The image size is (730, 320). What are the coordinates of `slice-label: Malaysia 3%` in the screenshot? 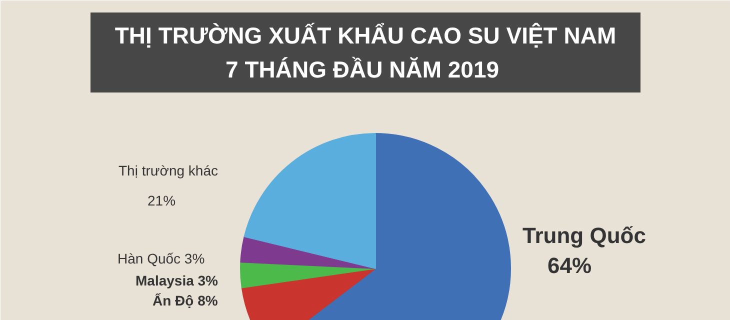 It's located at (177, 280).